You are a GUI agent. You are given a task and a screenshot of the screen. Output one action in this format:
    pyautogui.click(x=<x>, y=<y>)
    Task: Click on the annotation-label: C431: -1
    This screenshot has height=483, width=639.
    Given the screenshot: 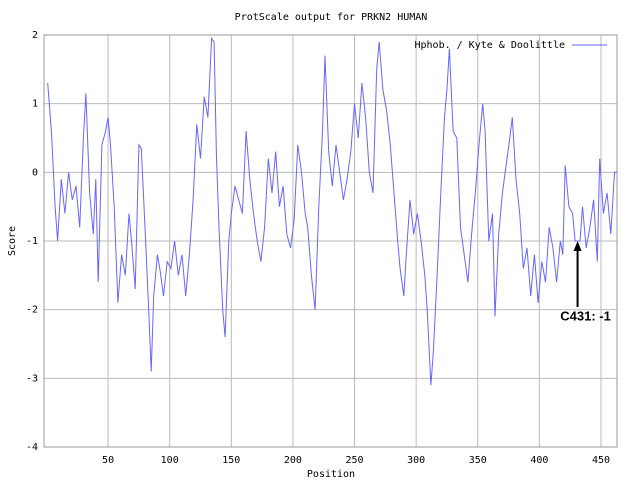 What is the action you would take?
    pyautogui.click(x=585, y=315)
    